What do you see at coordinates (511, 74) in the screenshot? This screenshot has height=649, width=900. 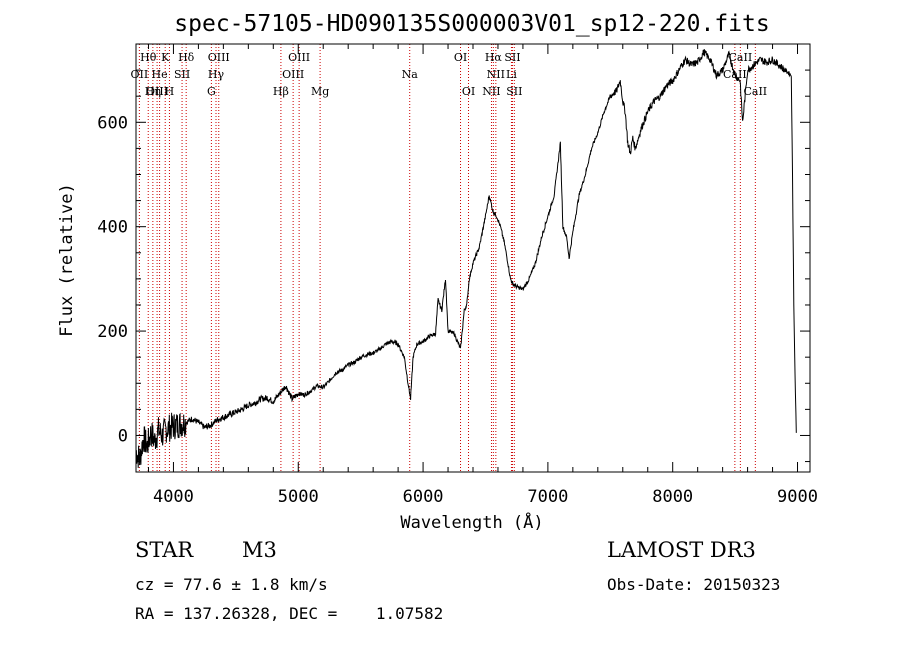 I see `spectral-line-label: Li` at bounding box center [511, 74].